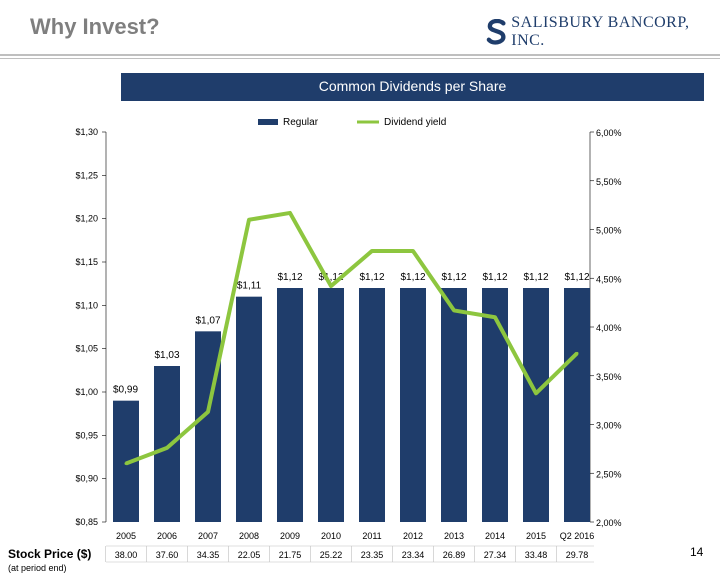 The width and height of the screenshot is (720, 576). I want to click on stock-price-value: 34.35, so click(208, 555).